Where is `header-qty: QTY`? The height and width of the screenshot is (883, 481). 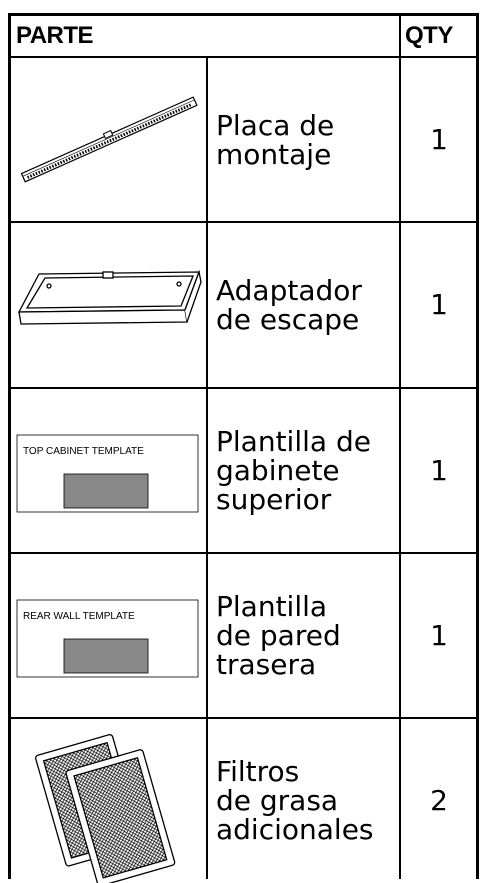
header-qty: QTY is located at coordinates (429, 35).